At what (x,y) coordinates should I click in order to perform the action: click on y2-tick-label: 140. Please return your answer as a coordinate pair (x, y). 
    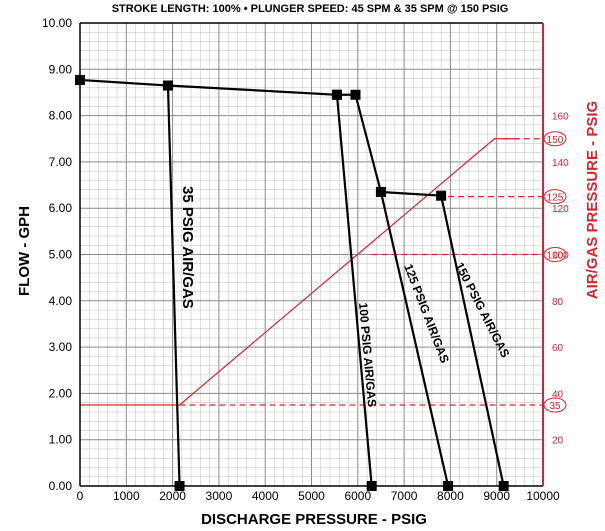
    Looking at the image, I should click on (560, 163).